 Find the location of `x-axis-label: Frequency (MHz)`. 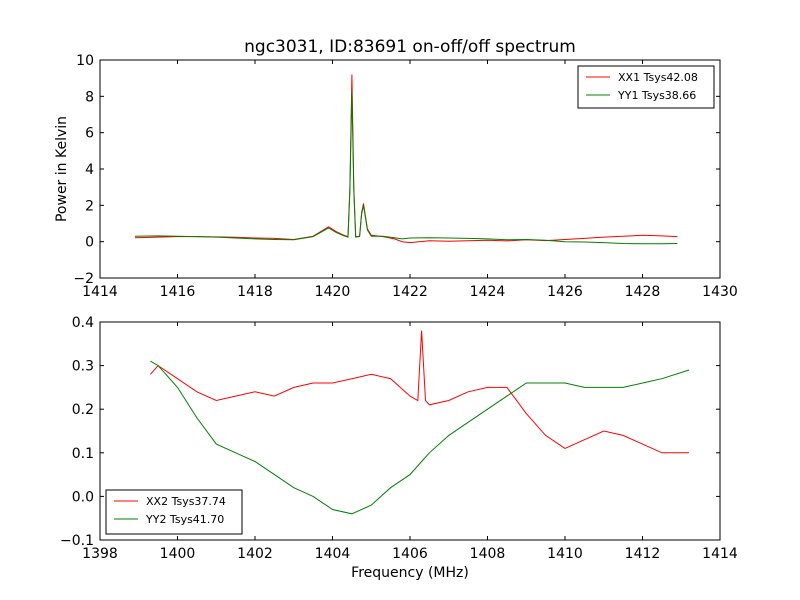

x-axis-label: Frequency (MHz) is located at coordinates (410, 573).